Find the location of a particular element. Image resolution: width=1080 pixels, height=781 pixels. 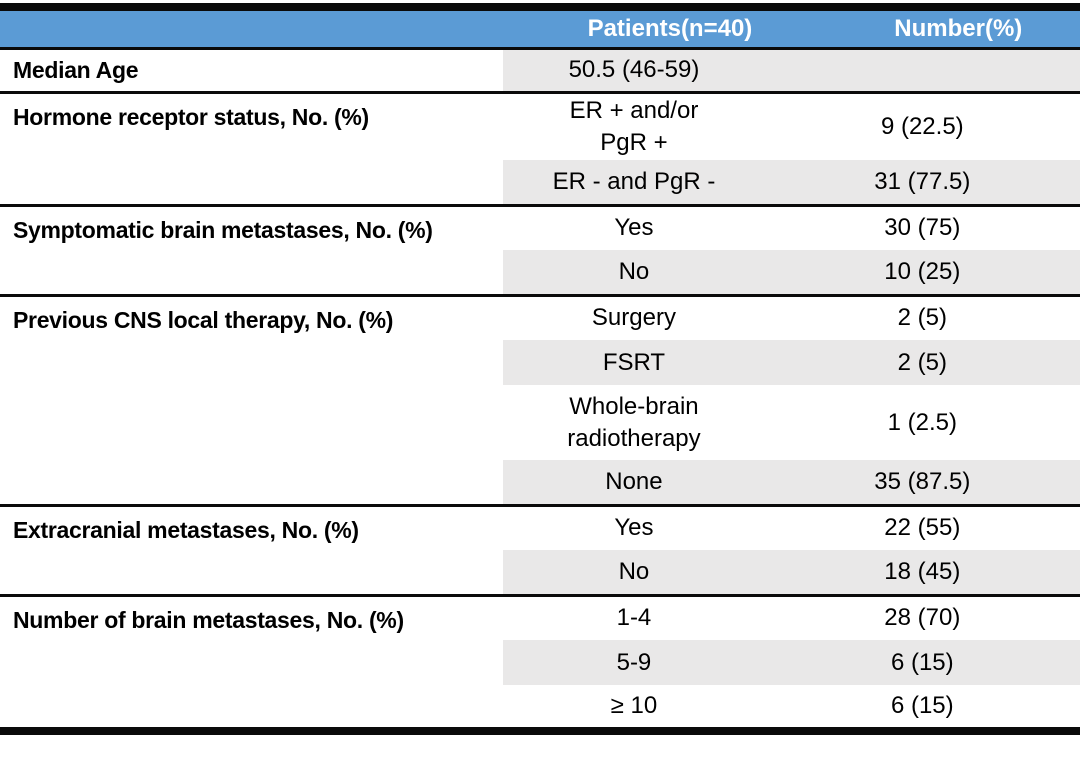

number-value is located at coordinates (922, 70).